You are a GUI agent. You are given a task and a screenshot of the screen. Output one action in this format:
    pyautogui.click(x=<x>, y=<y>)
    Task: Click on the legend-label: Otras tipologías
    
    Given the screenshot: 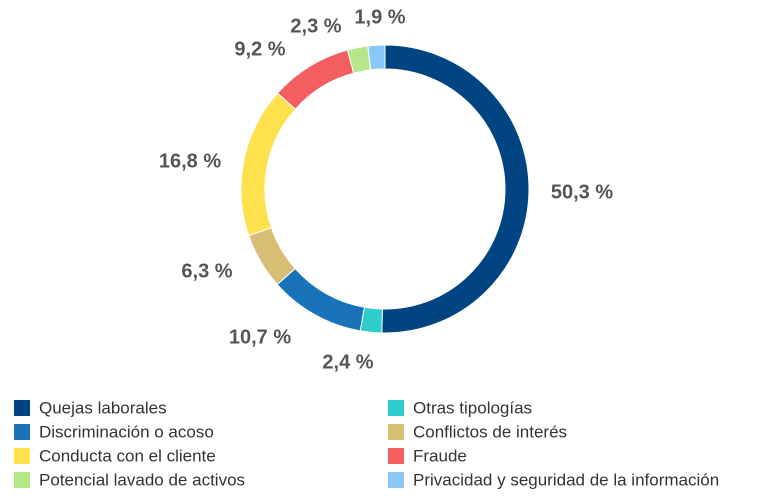 What is the action you would take?
    pyautogui.click(x=472, y=407)
    